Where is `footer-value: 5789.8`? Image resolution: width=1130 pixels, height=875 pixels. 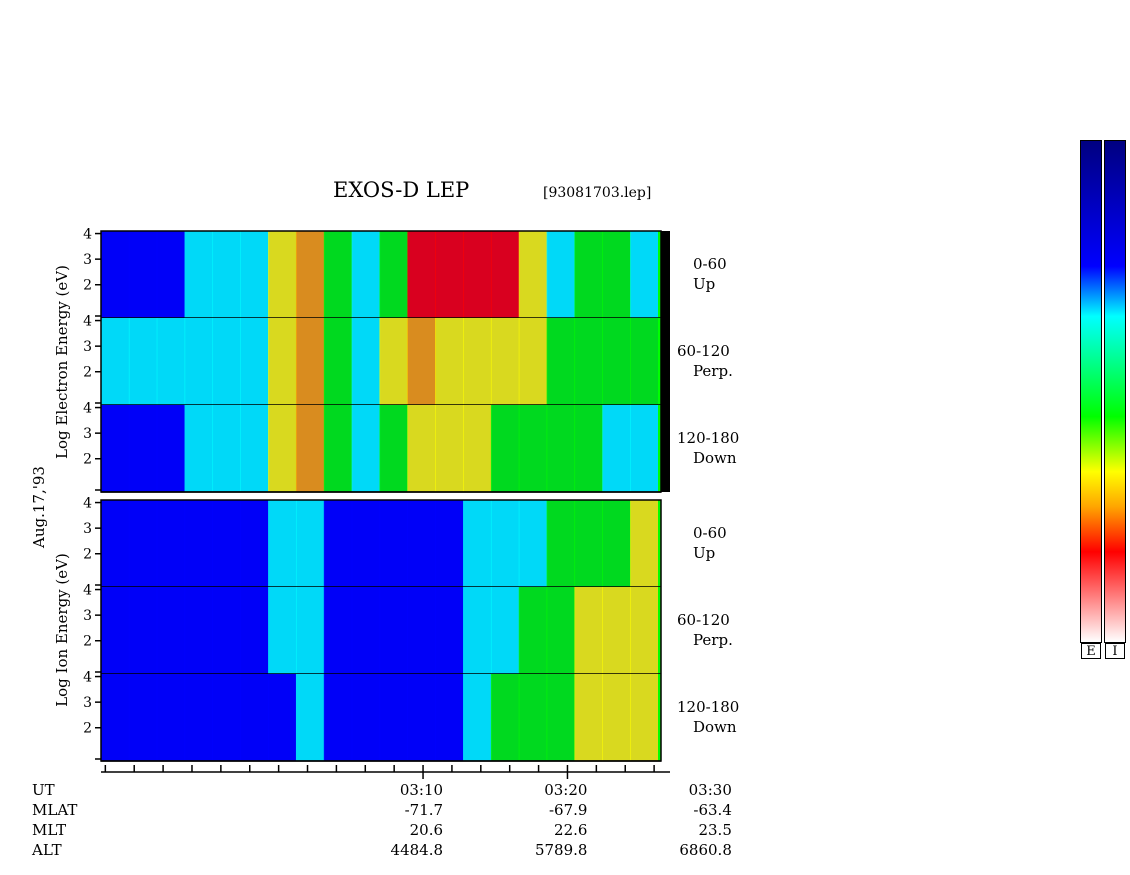 footer-value: 5789.8 is located at coordinates (561, 850).